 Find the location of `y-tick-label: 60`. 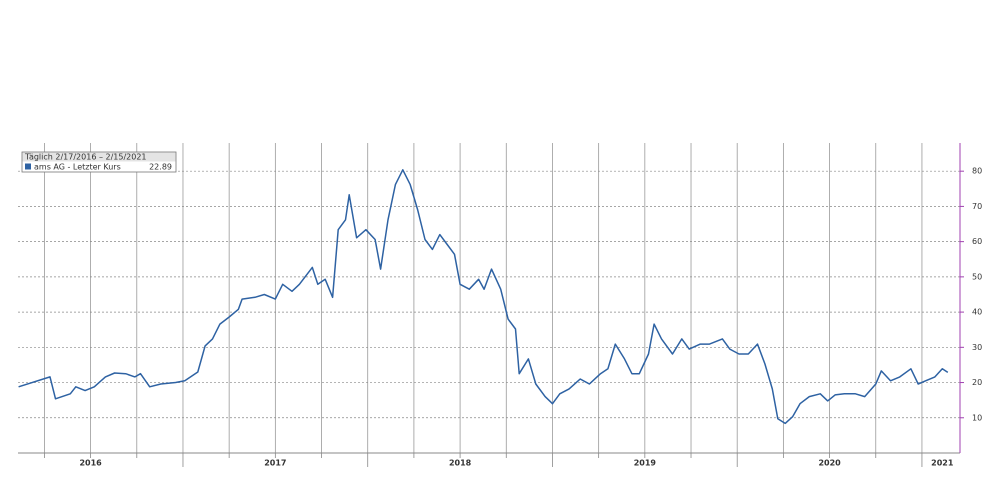

y-tick-label: 60 is located at coordinates (977, 241).